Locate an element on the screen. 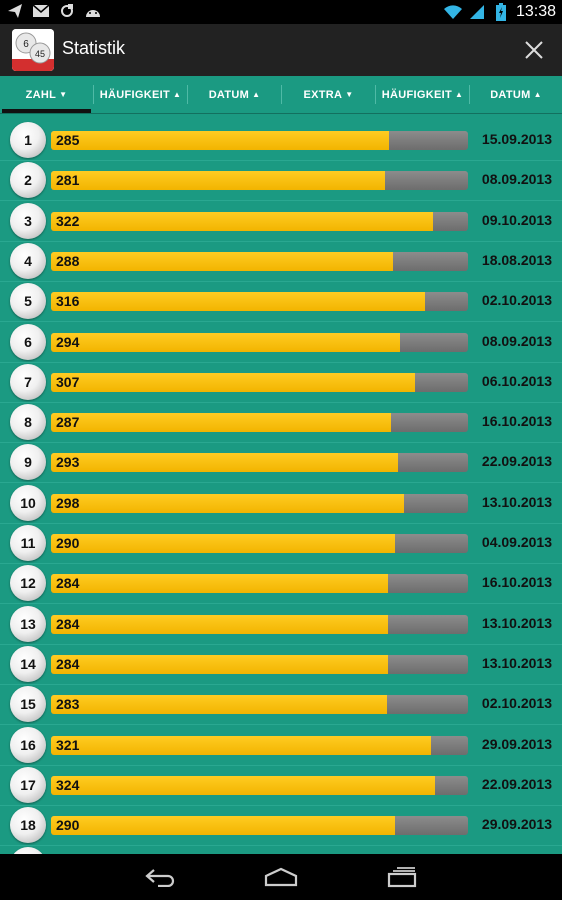  list-item: 3 322 09.10.2013 is located at coordinates (281, 221).